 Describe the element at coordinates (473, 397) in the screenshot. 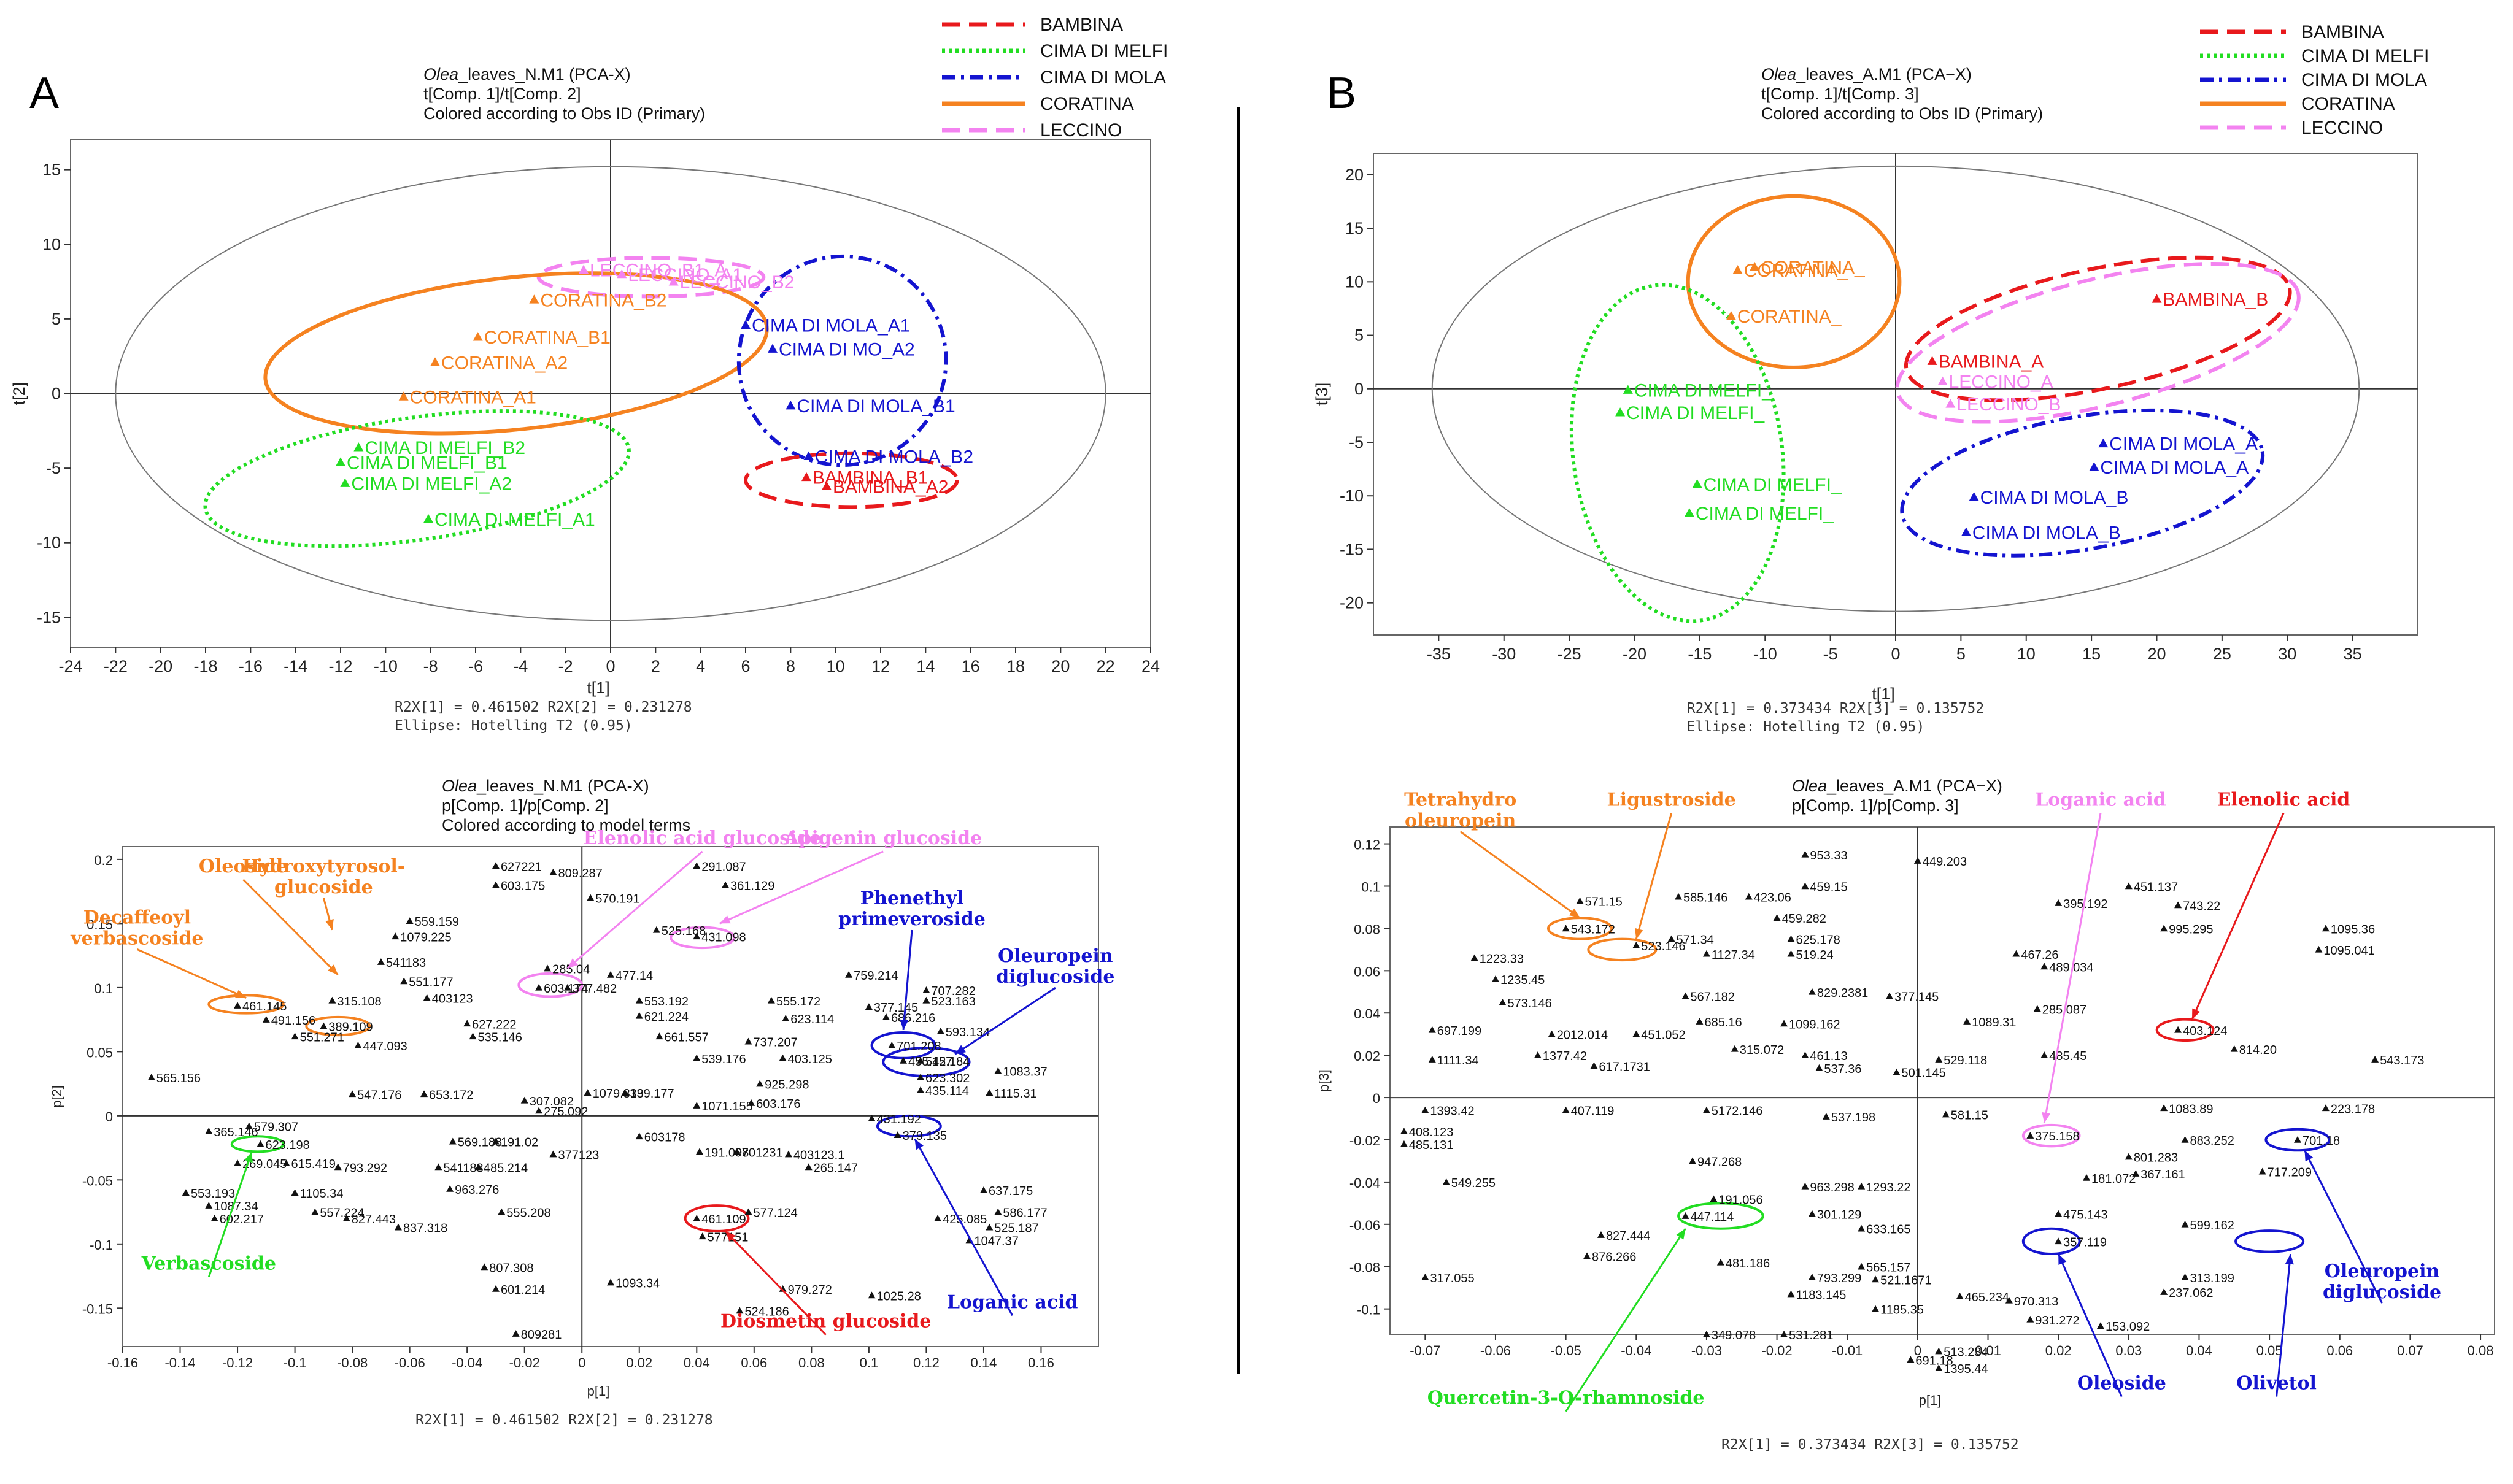

I see `data-point-label: CORATINA_A1` at that location.